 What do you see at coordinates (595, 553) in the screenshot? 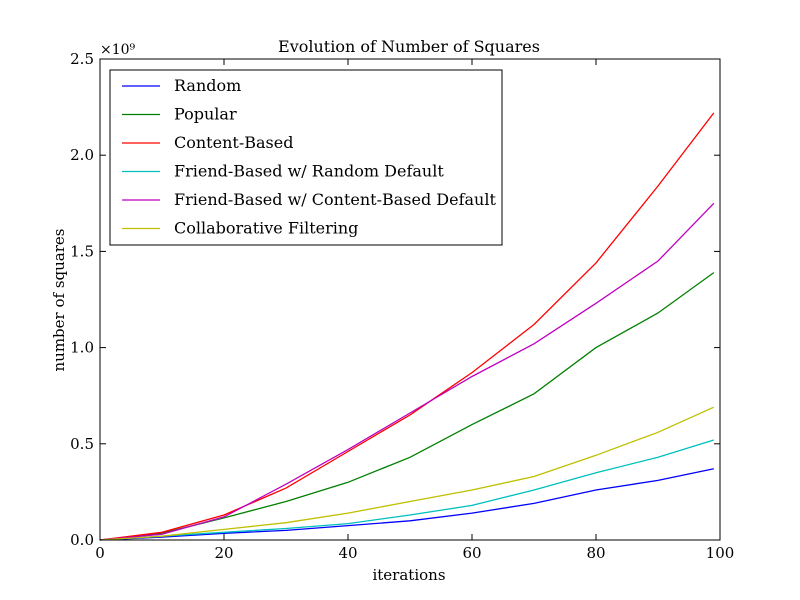
I see `x-tick-label: 80` at bounding box center [595, 553].